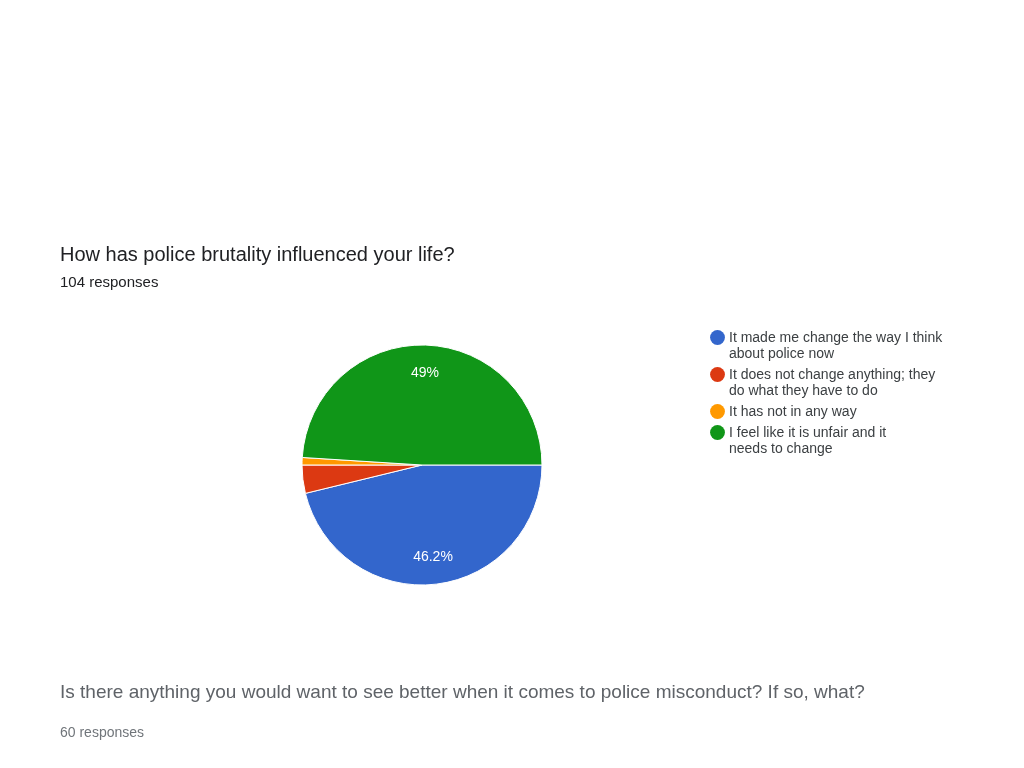  Describe the element at coordinates (257, 254) in the screenshot. I see `chart-title: How has police brutality influenced your life?` at that location.